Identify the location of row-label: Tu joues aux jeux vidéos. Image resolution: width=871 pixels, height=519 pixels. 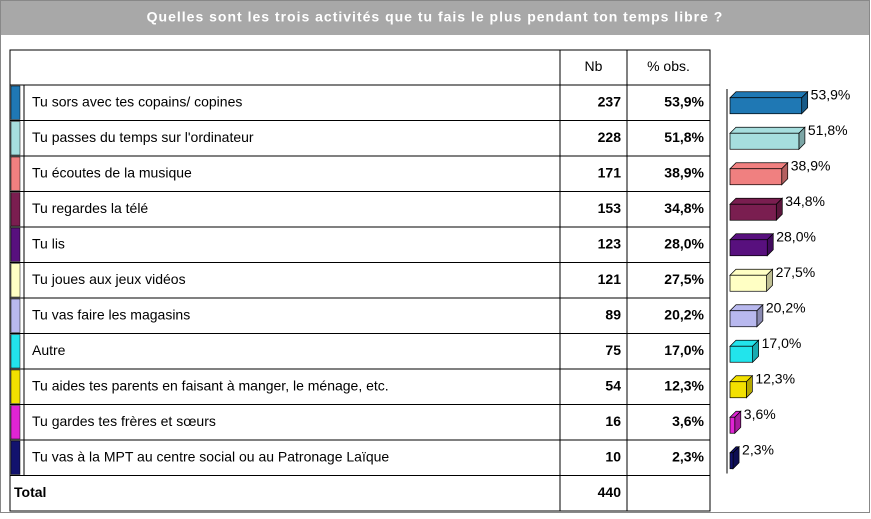
(109, 279).